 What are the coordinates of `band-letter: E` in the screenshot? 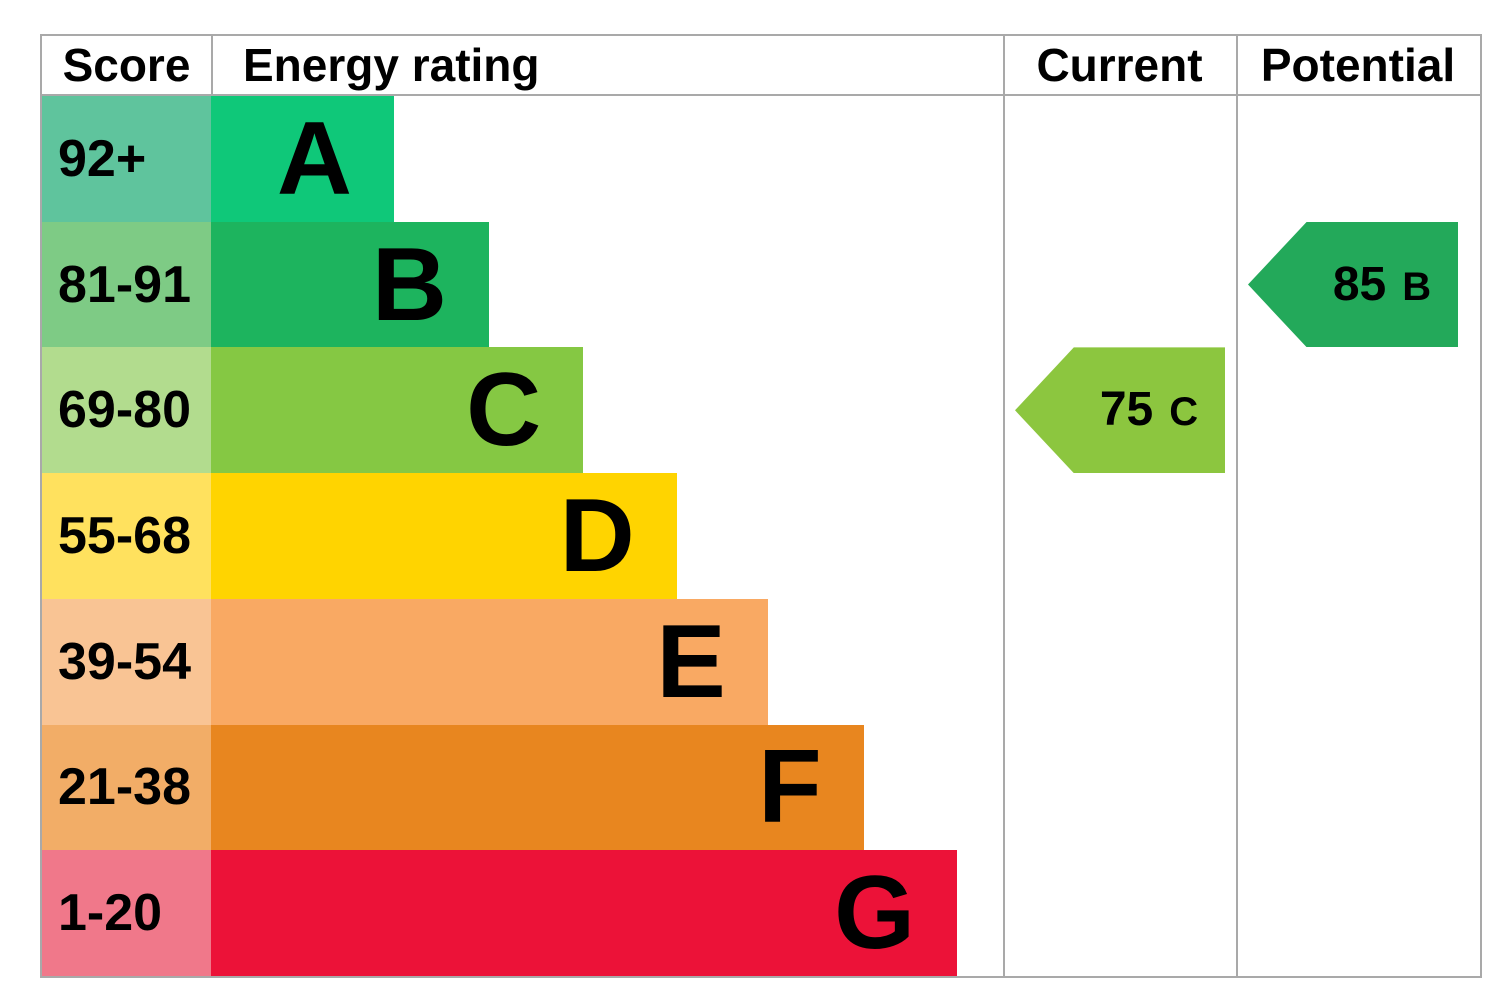 It's located at (691, 661).